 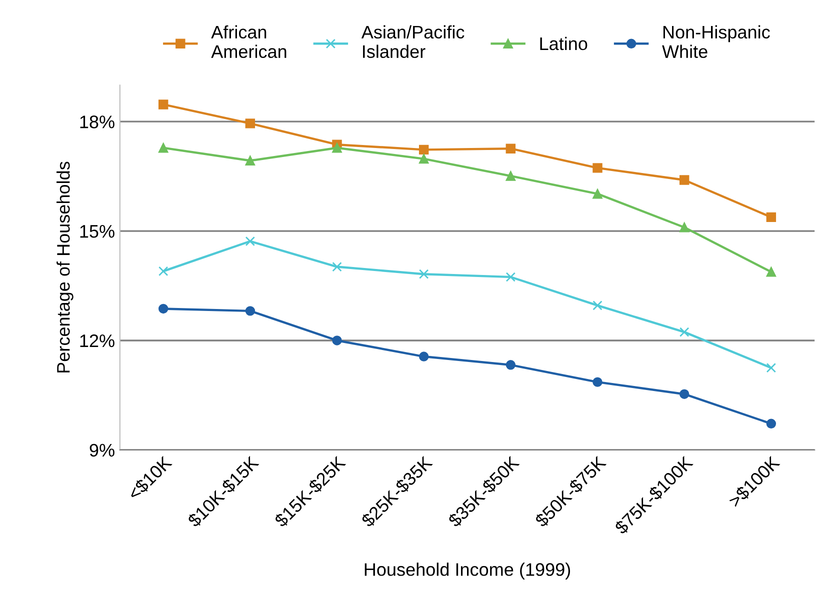 I want to click on y-tick-label: 12%, so click(x=97, y=341).